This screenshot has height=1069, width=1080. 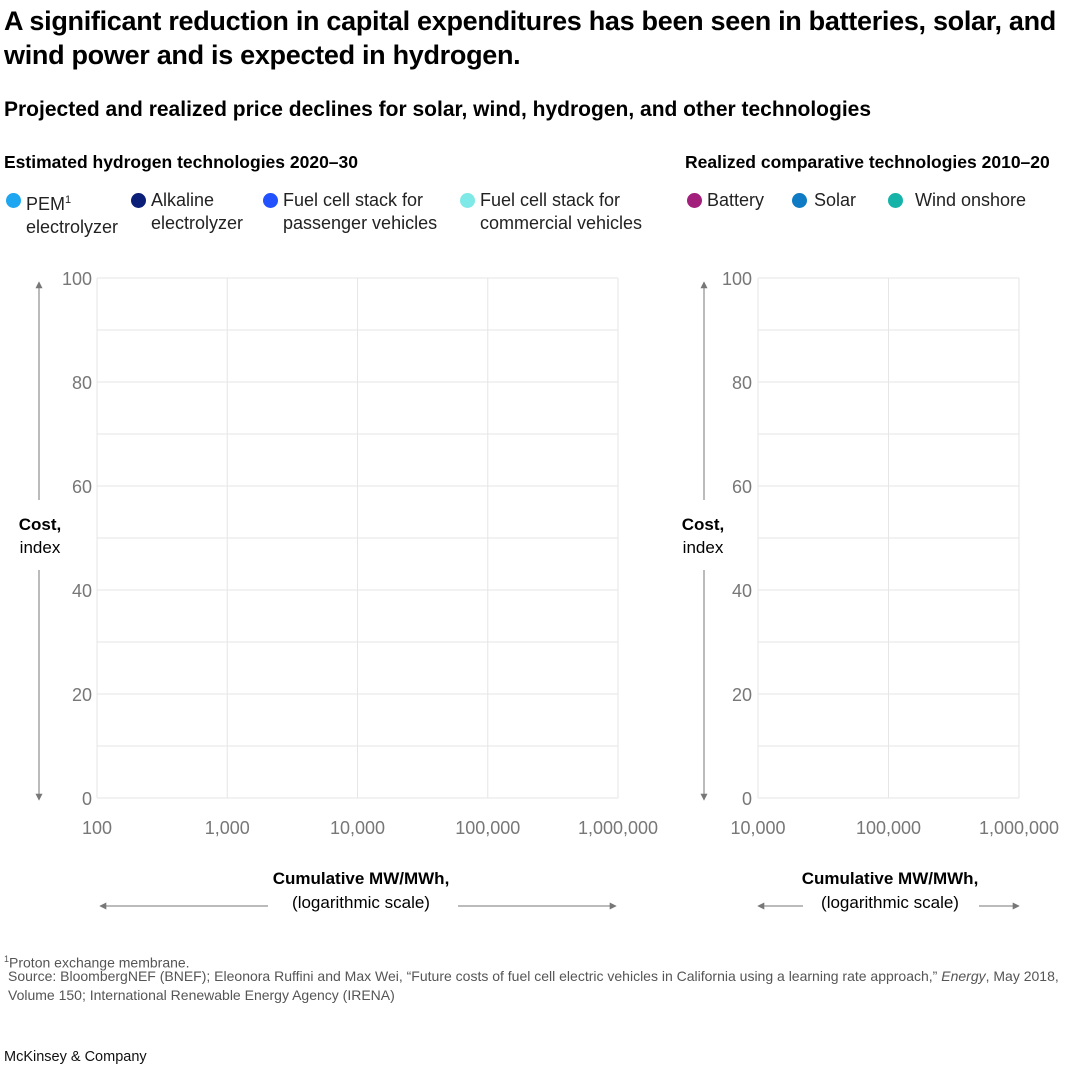 I want to click on legend-fuel-cell-commercial: Fuel cell stack for commercial vehicles, so click(x=550, y=212).